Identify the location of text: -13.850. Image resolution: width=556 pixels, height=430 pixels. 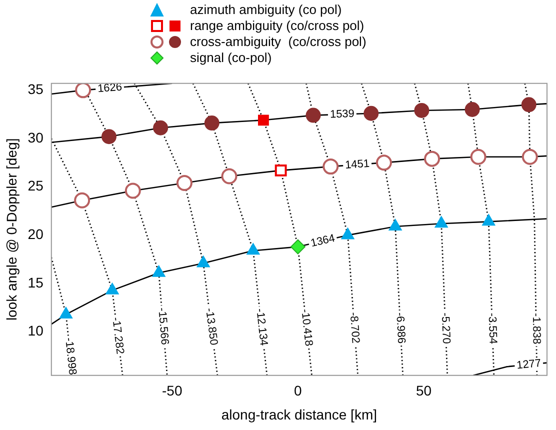
(211, 326).